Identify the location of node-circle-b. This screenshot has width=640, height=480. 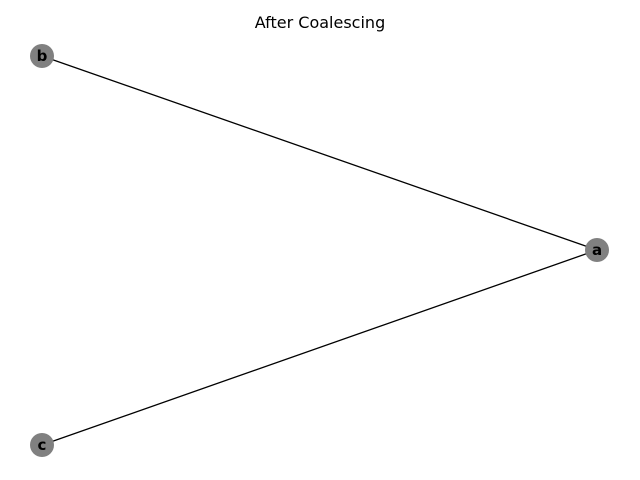
(42, 56).